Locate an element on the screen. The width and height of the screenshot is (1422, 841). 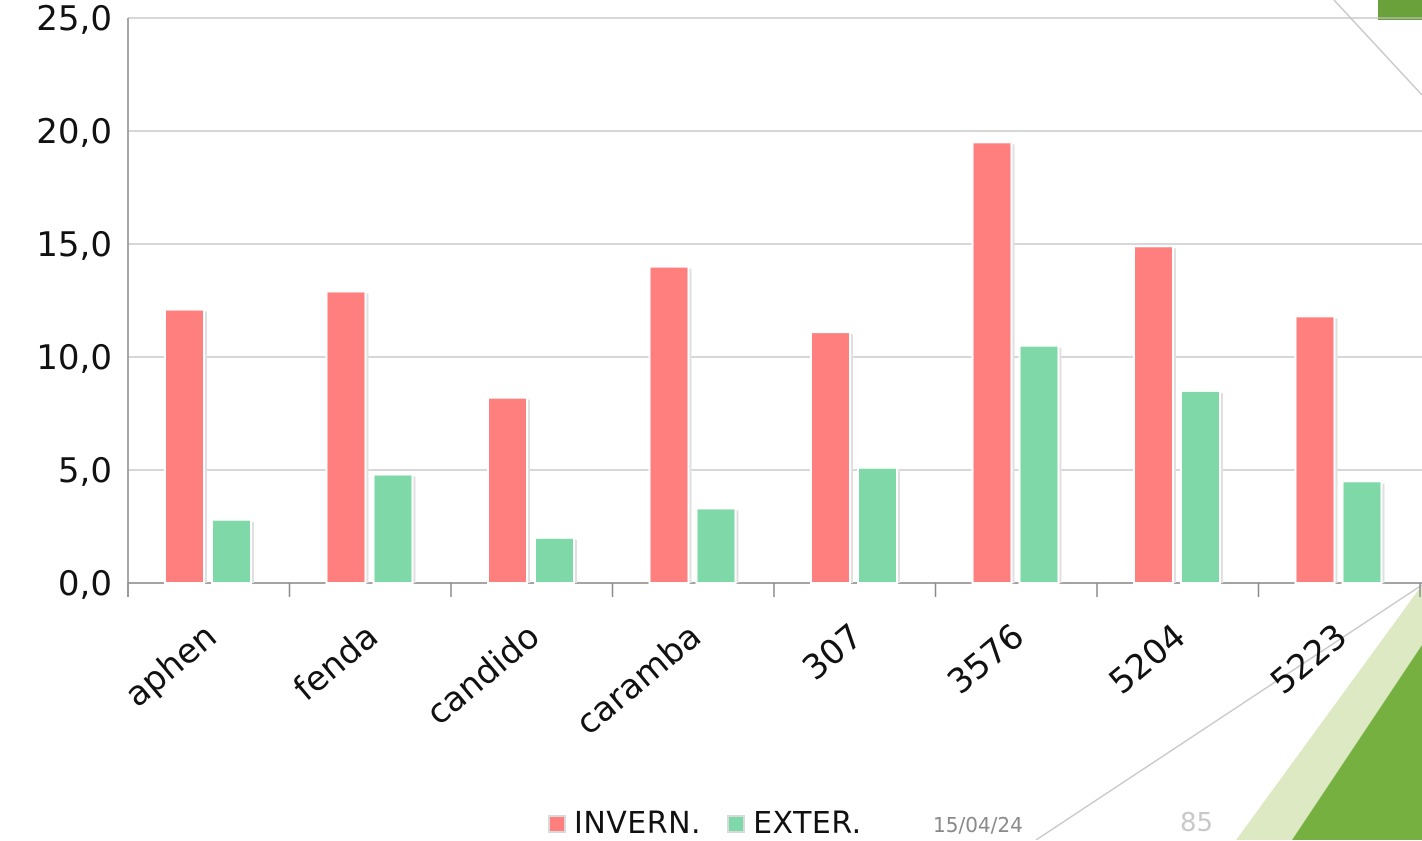
theme-corner-line is located at coordinates (1377, 48).